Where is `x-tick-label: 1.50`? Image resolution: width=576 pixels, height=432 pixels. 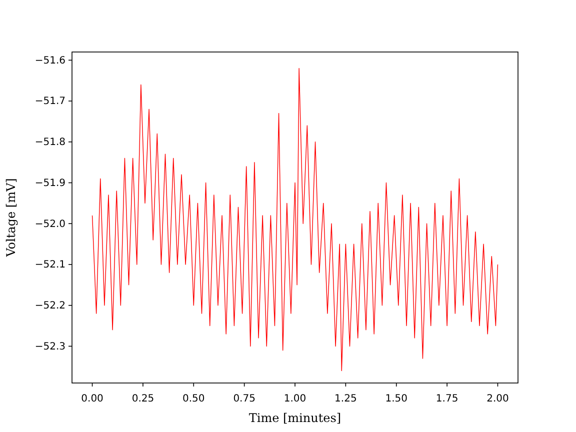 x-tick-label: 1.50 is located at coordinates (396, 399).